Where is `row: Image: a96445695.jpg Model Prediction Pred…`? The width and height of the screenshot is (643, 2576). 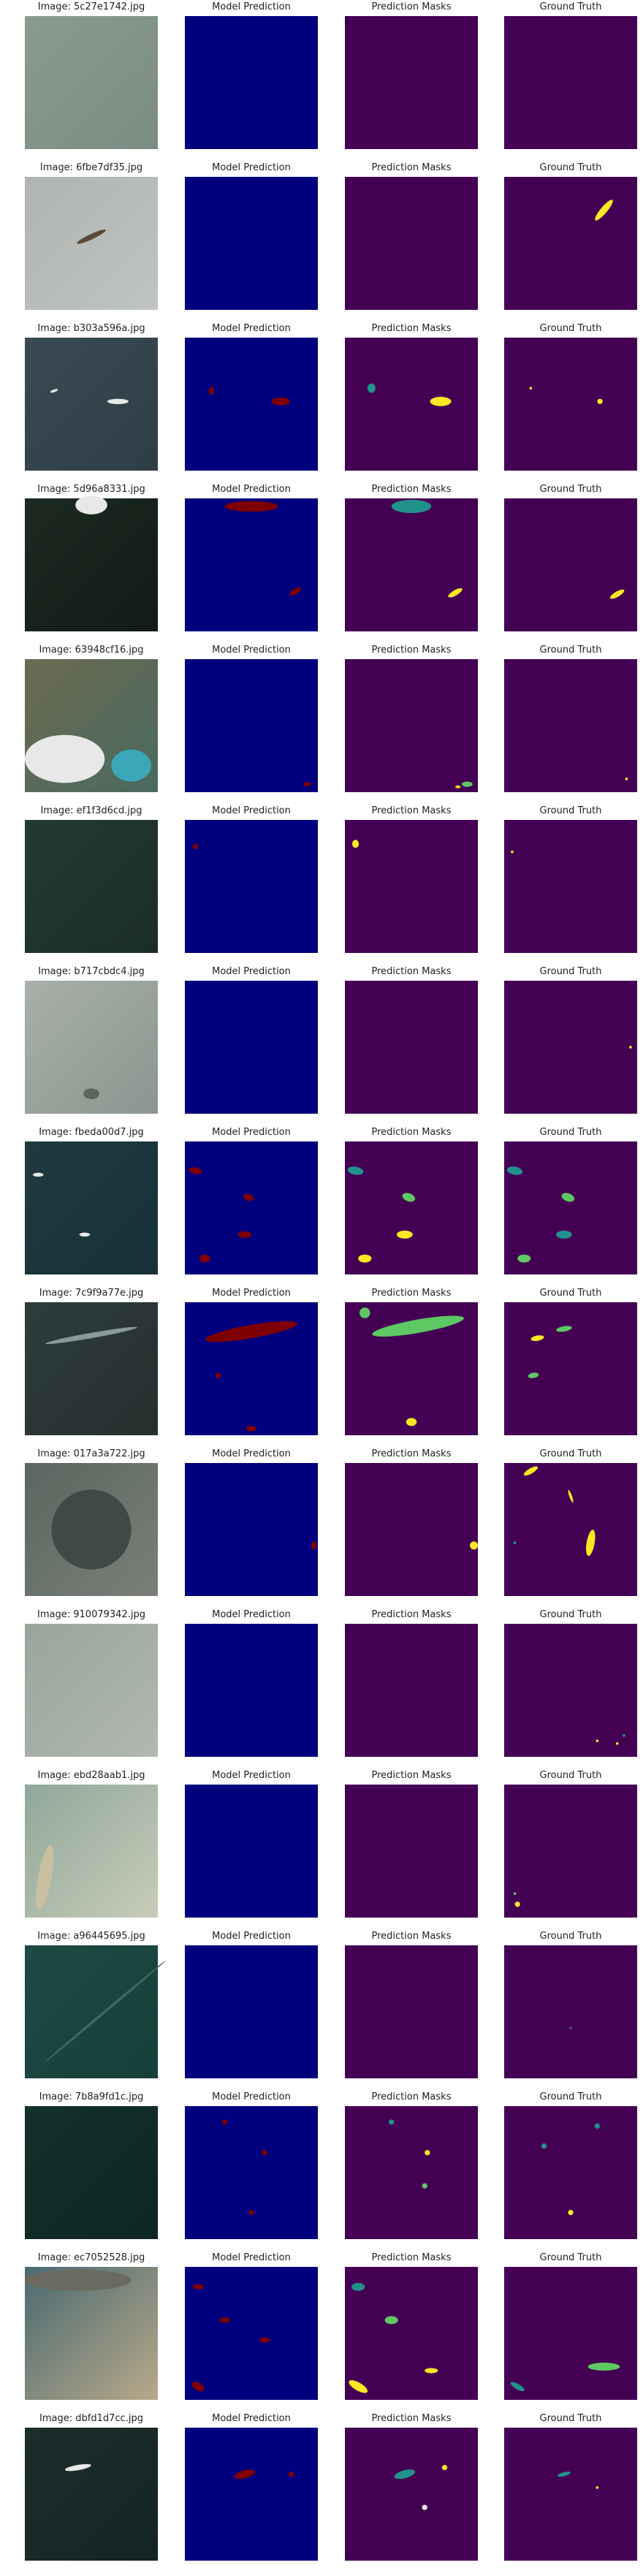 row: Image: a96445695.jpg Model Prediction Pred… is located at coordinates (331, 2004).